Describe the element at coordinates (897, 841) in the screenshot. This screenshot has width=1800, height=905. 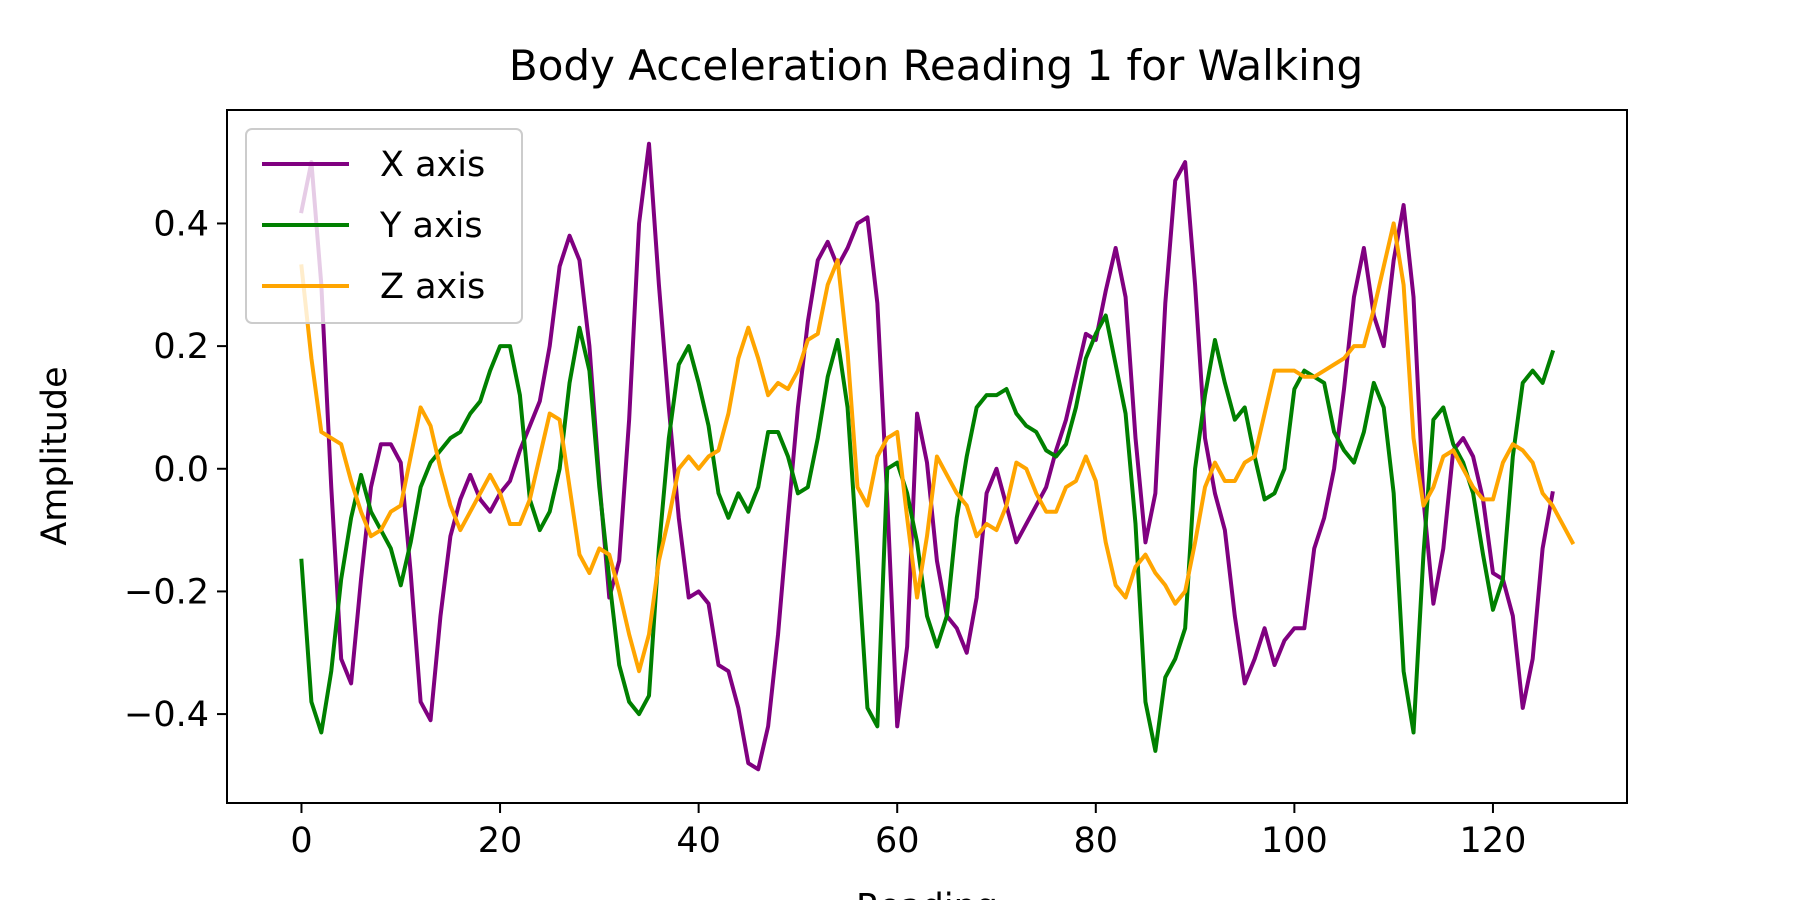
I see `x-tick-label: 60` at that location.